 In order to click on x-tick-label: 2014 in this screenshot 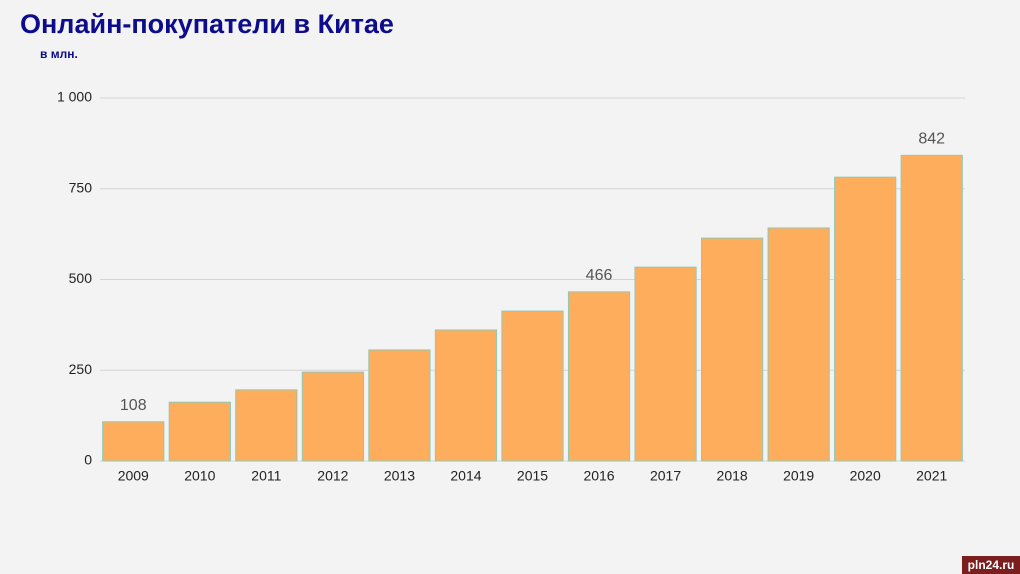, I will do `click(465, 476)`.